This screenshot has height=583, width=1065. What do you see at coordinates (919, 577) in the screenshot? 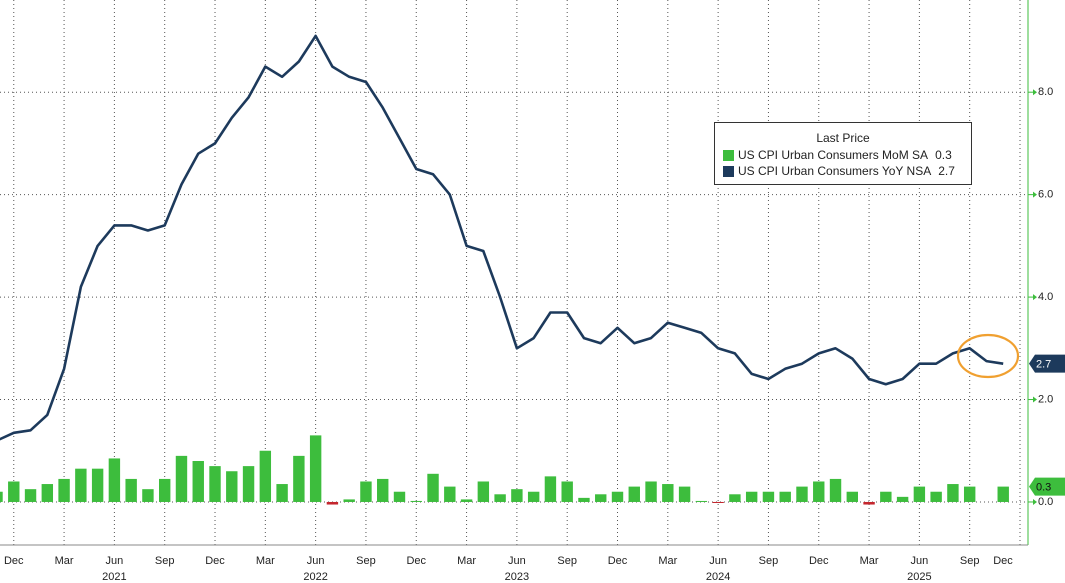
I see `x-year-label: 2025` at bounding box center [919, 577].